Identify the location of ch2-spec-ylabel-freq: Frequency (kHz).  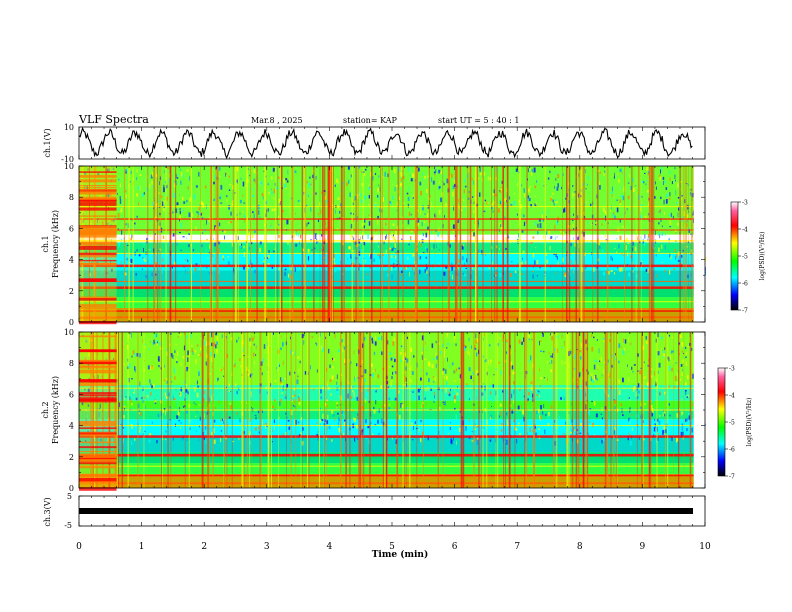
(55, 410).